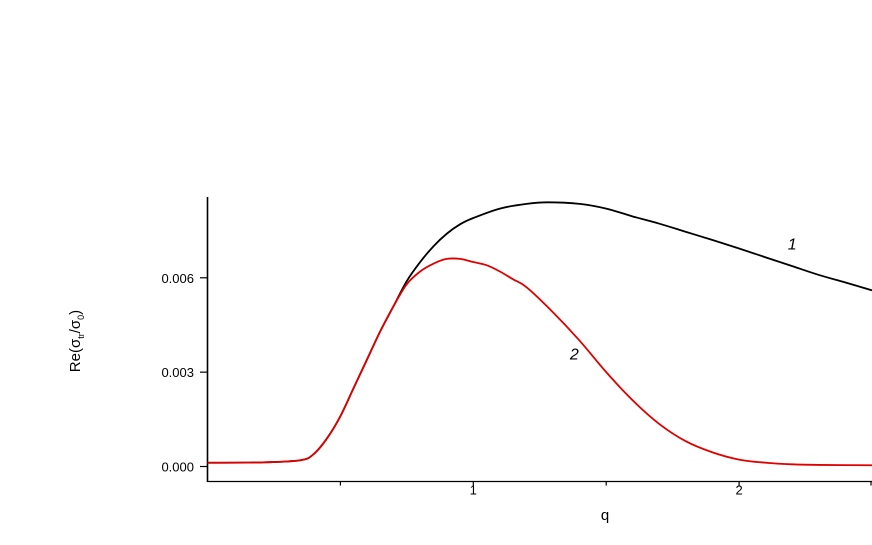 The width and height of the screenshot is (872, 545). I want to click on y-title-prefix: Re(, so click(75, 360).